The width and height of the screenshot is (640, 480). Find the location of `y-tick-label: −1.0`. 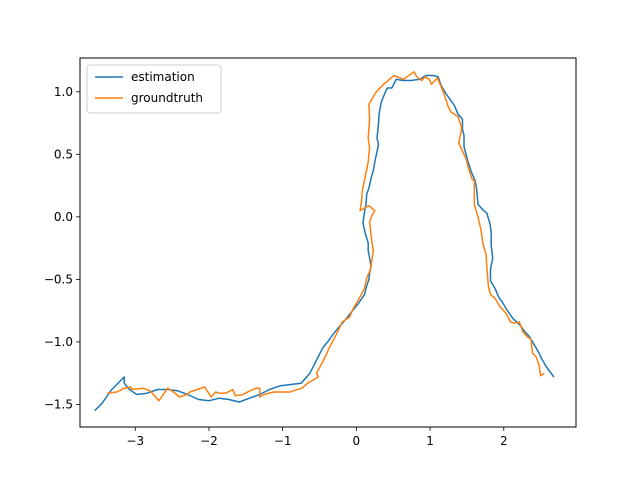

y-tick-label: −1.0 is located at coordinates (58, 342).